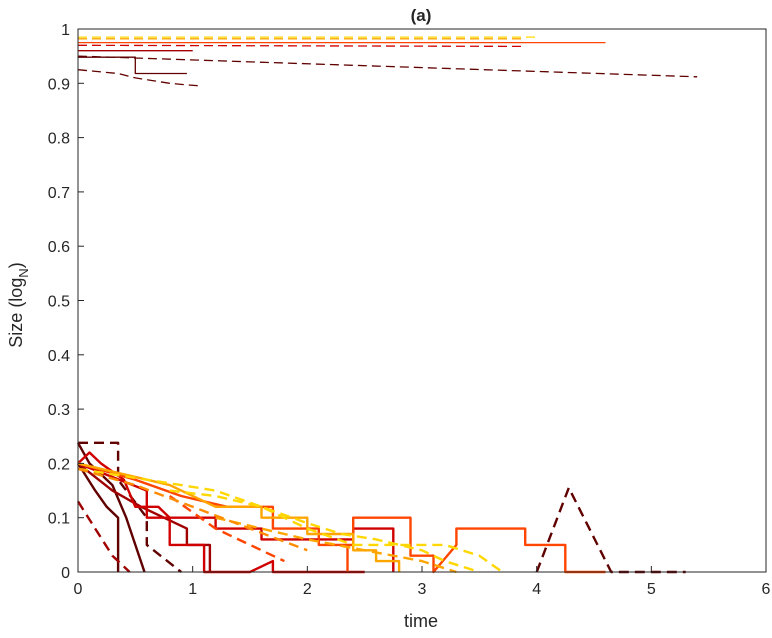 This screenshot has height=638, width=772. Describe the element at coordinates (307, 589) in the screenshot. I see `x-tick-label: 2` at that location.